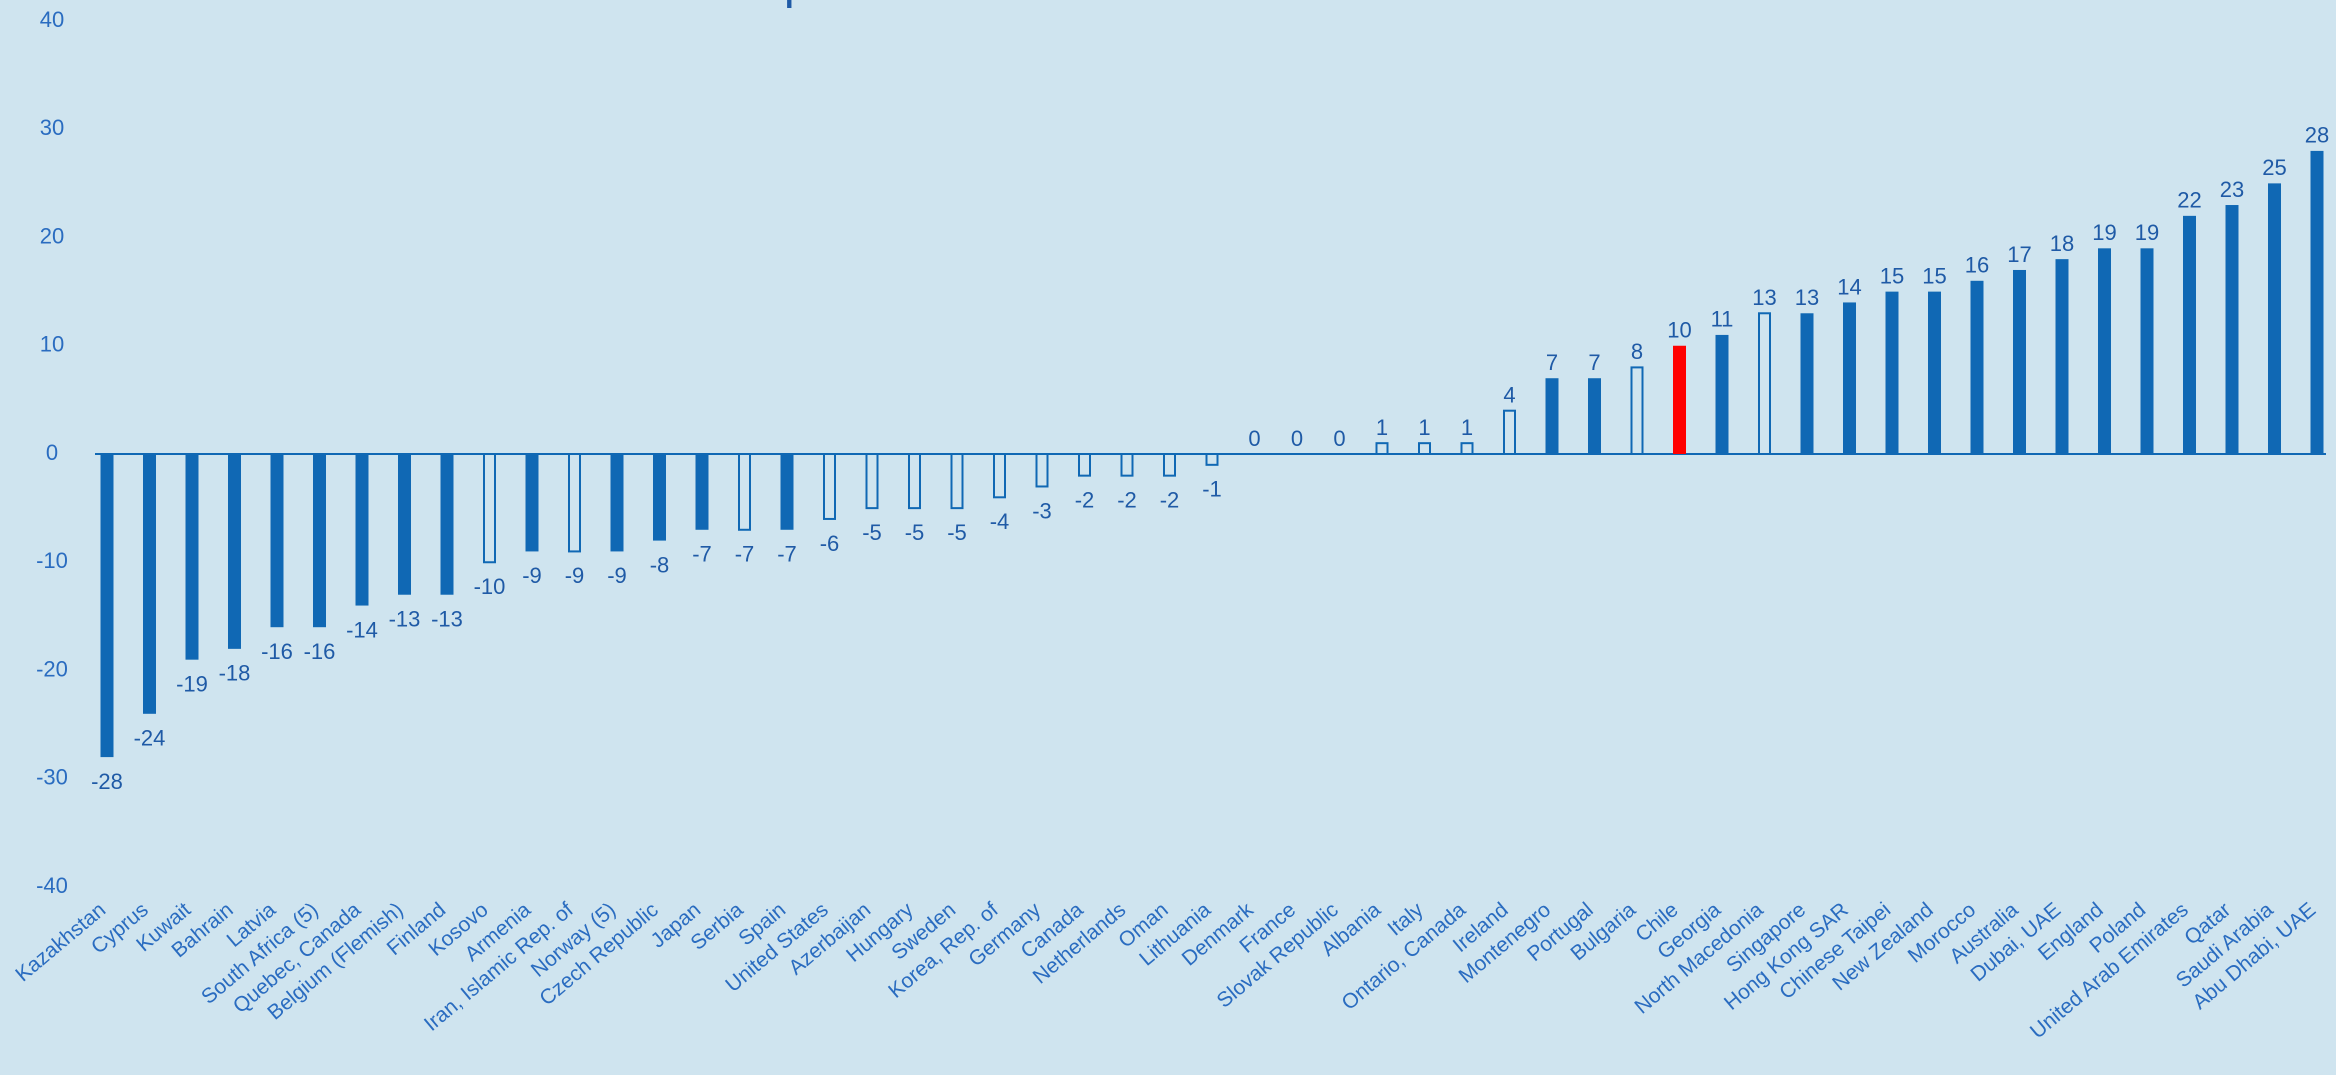 Image resolution: width=2336 pixels, height=1075 pixels. Describe the element at coordinates (362, 629) in the screenshot. I see `data-label: -14` at that location.